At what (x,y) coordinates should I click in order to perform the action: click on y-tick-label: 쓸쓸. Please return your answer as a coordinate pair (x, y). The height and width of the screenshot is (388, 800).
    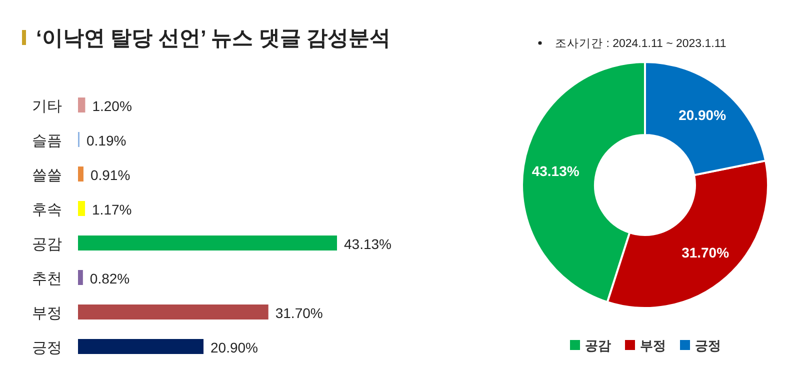
    Looking at the image, I should click on (47, 175).